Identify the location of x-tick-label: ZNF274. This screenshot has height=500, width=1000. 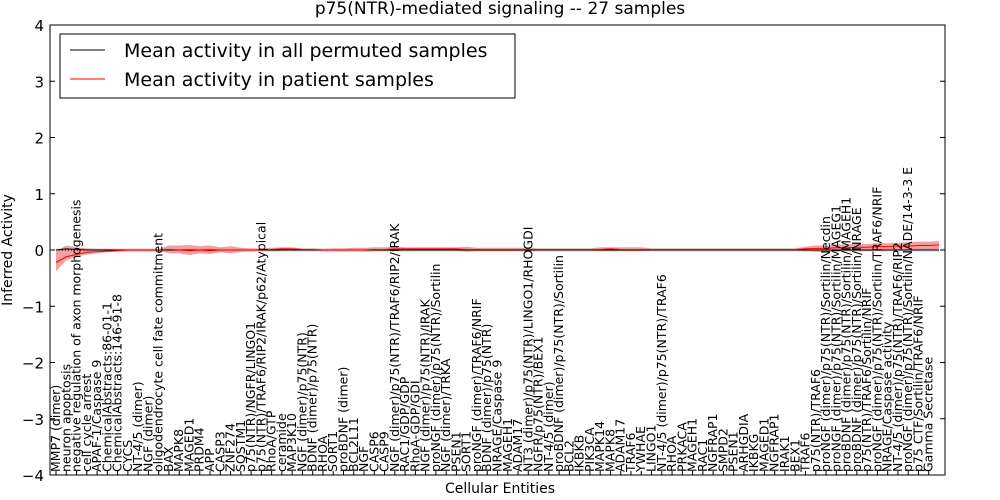
(230, 447).